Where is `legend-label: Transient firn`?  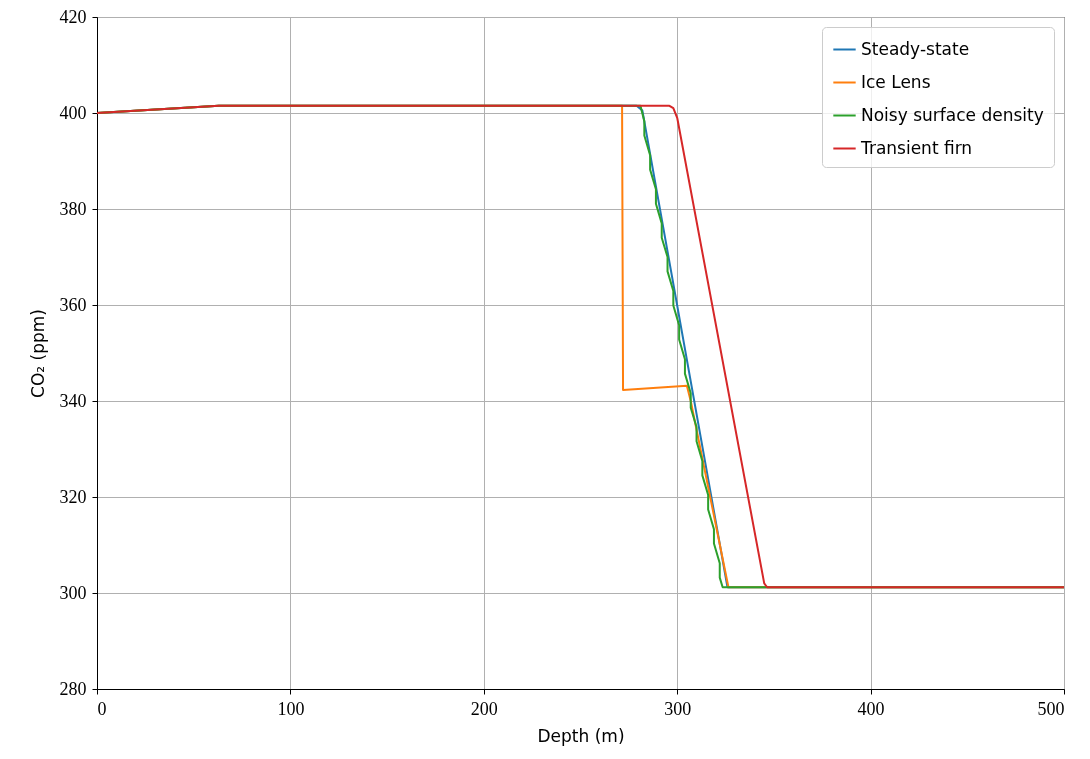 legend-label: Transient firn is located at coordinates (916, 147).